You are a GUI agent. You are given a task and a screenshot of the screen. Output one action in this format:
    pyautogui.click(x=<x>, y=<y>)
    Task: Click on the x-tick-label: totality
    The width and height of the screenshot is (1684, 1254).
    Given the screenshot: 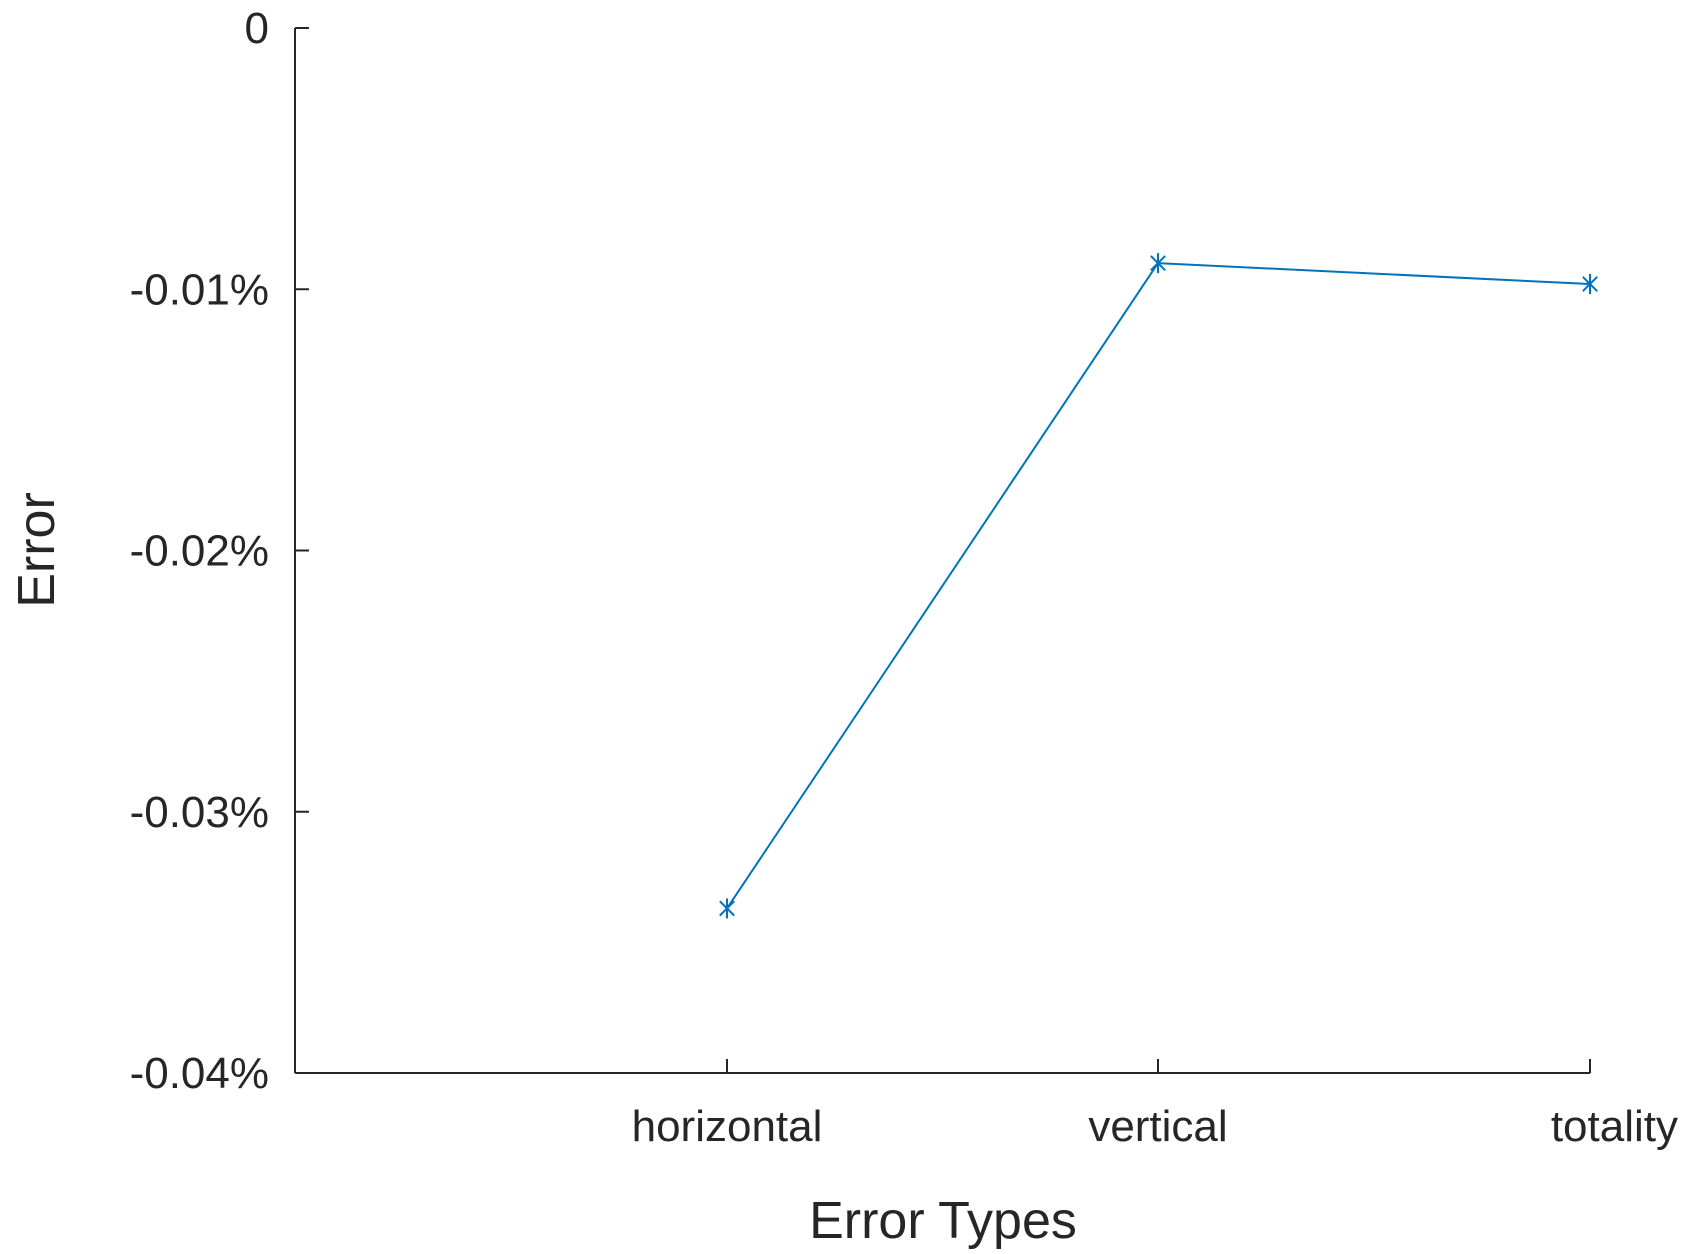 What is the action you would take?
    pyautogui.click(x=1614, y=1126)
    